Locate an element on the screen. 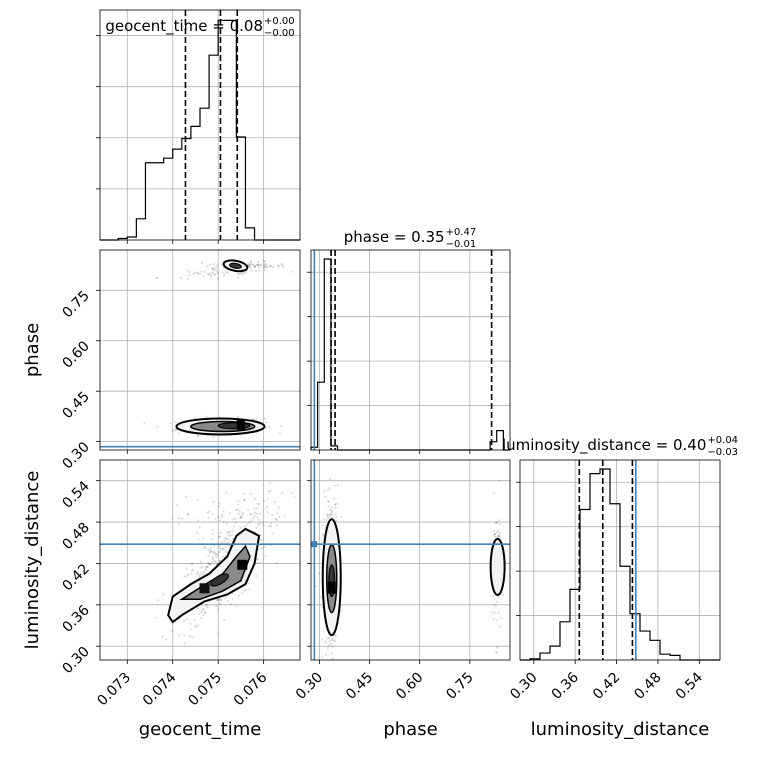 The width and height of the screenshot is (760, 760). title-upper-phase: +0.47 is located at coordinates (461, 232).